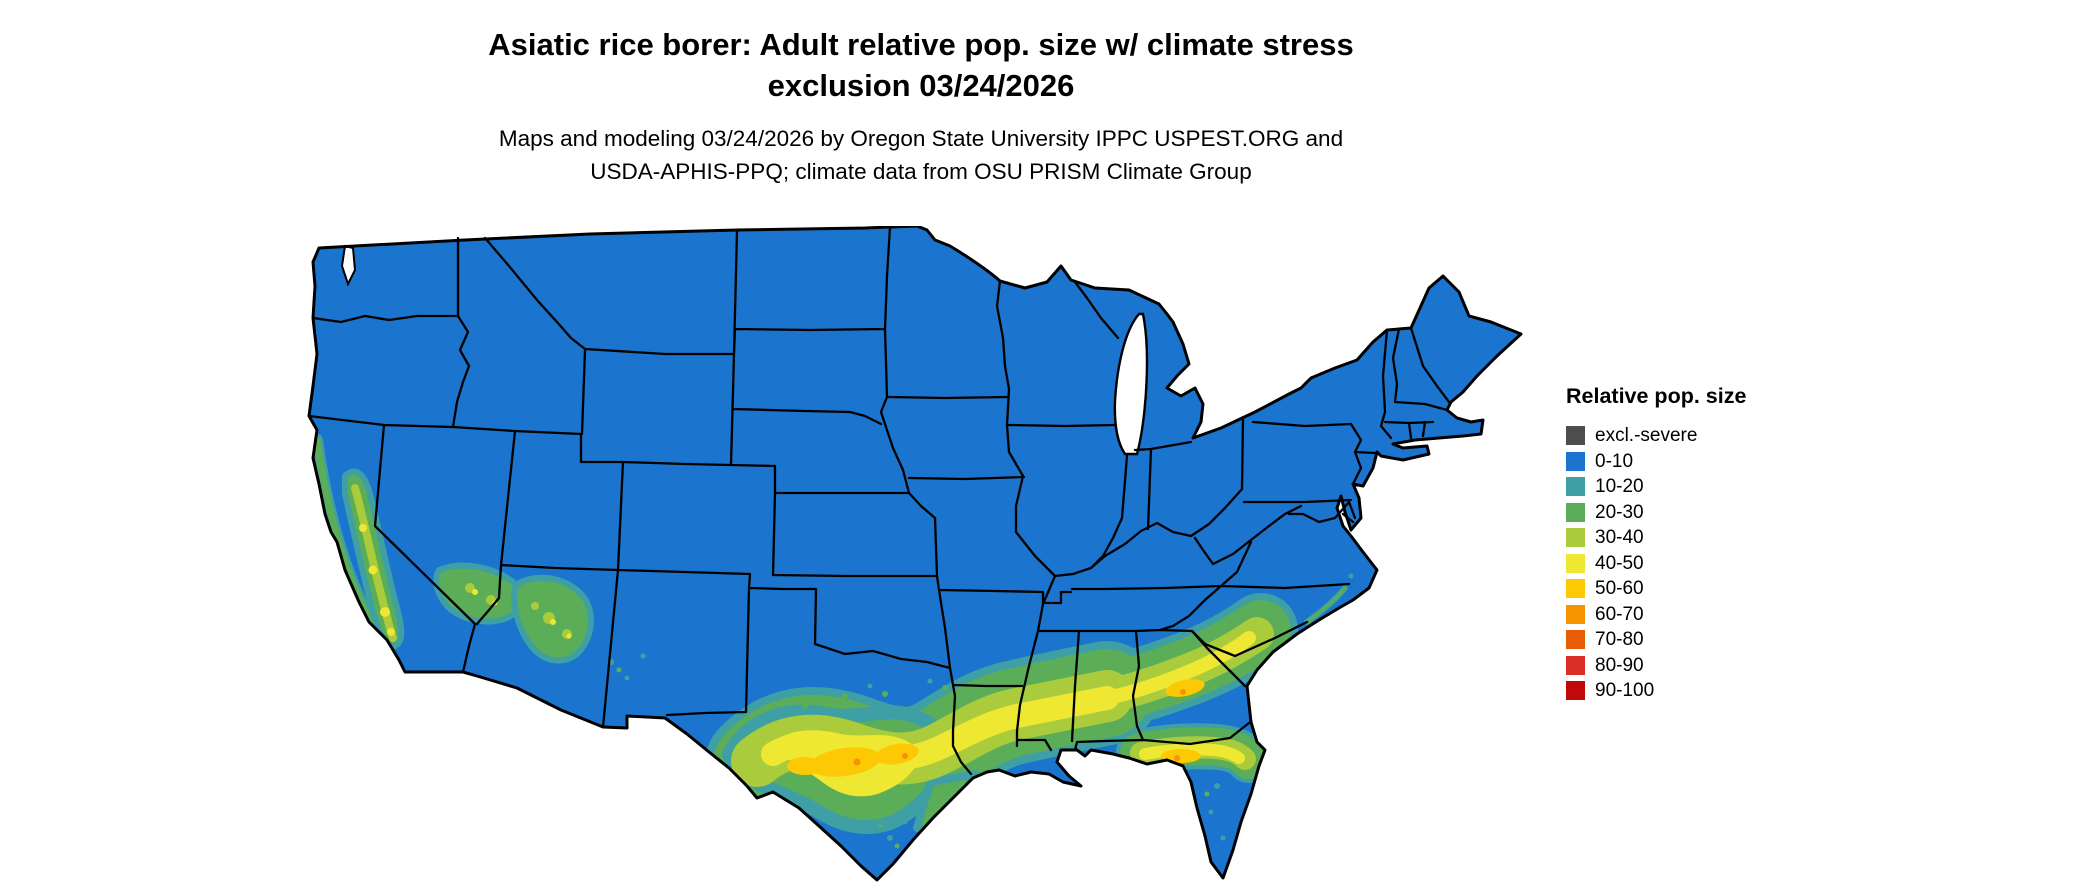 This screenshot has width=2100, height=895. What do you see at coordinates (1619, 640) in the screenshot?
I see `legend-label: 70-80` at bounding box center [1619, 640].